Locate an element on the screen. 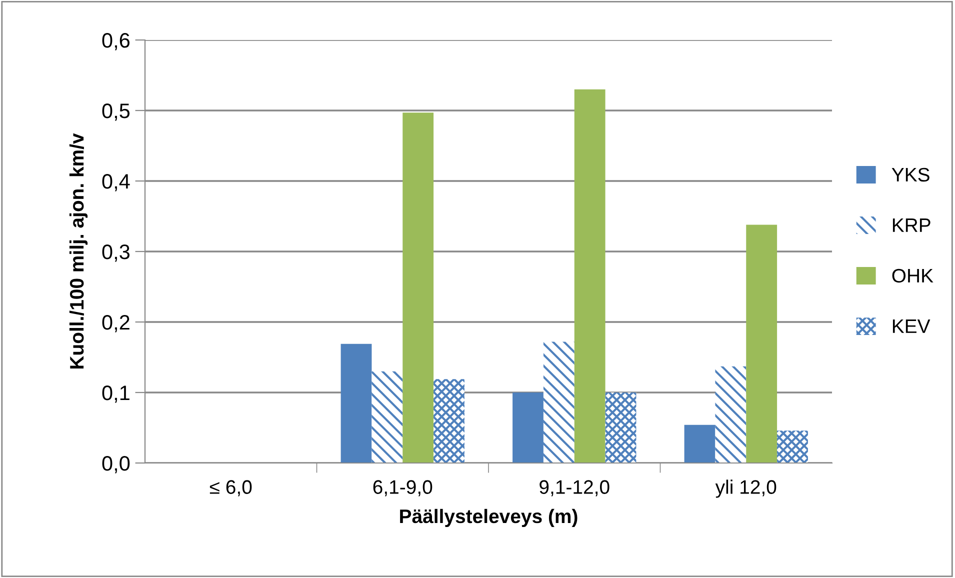 This screenshot has height=578, width=955. y-tick-label: 0,5 is located at coordinates (116, 112).